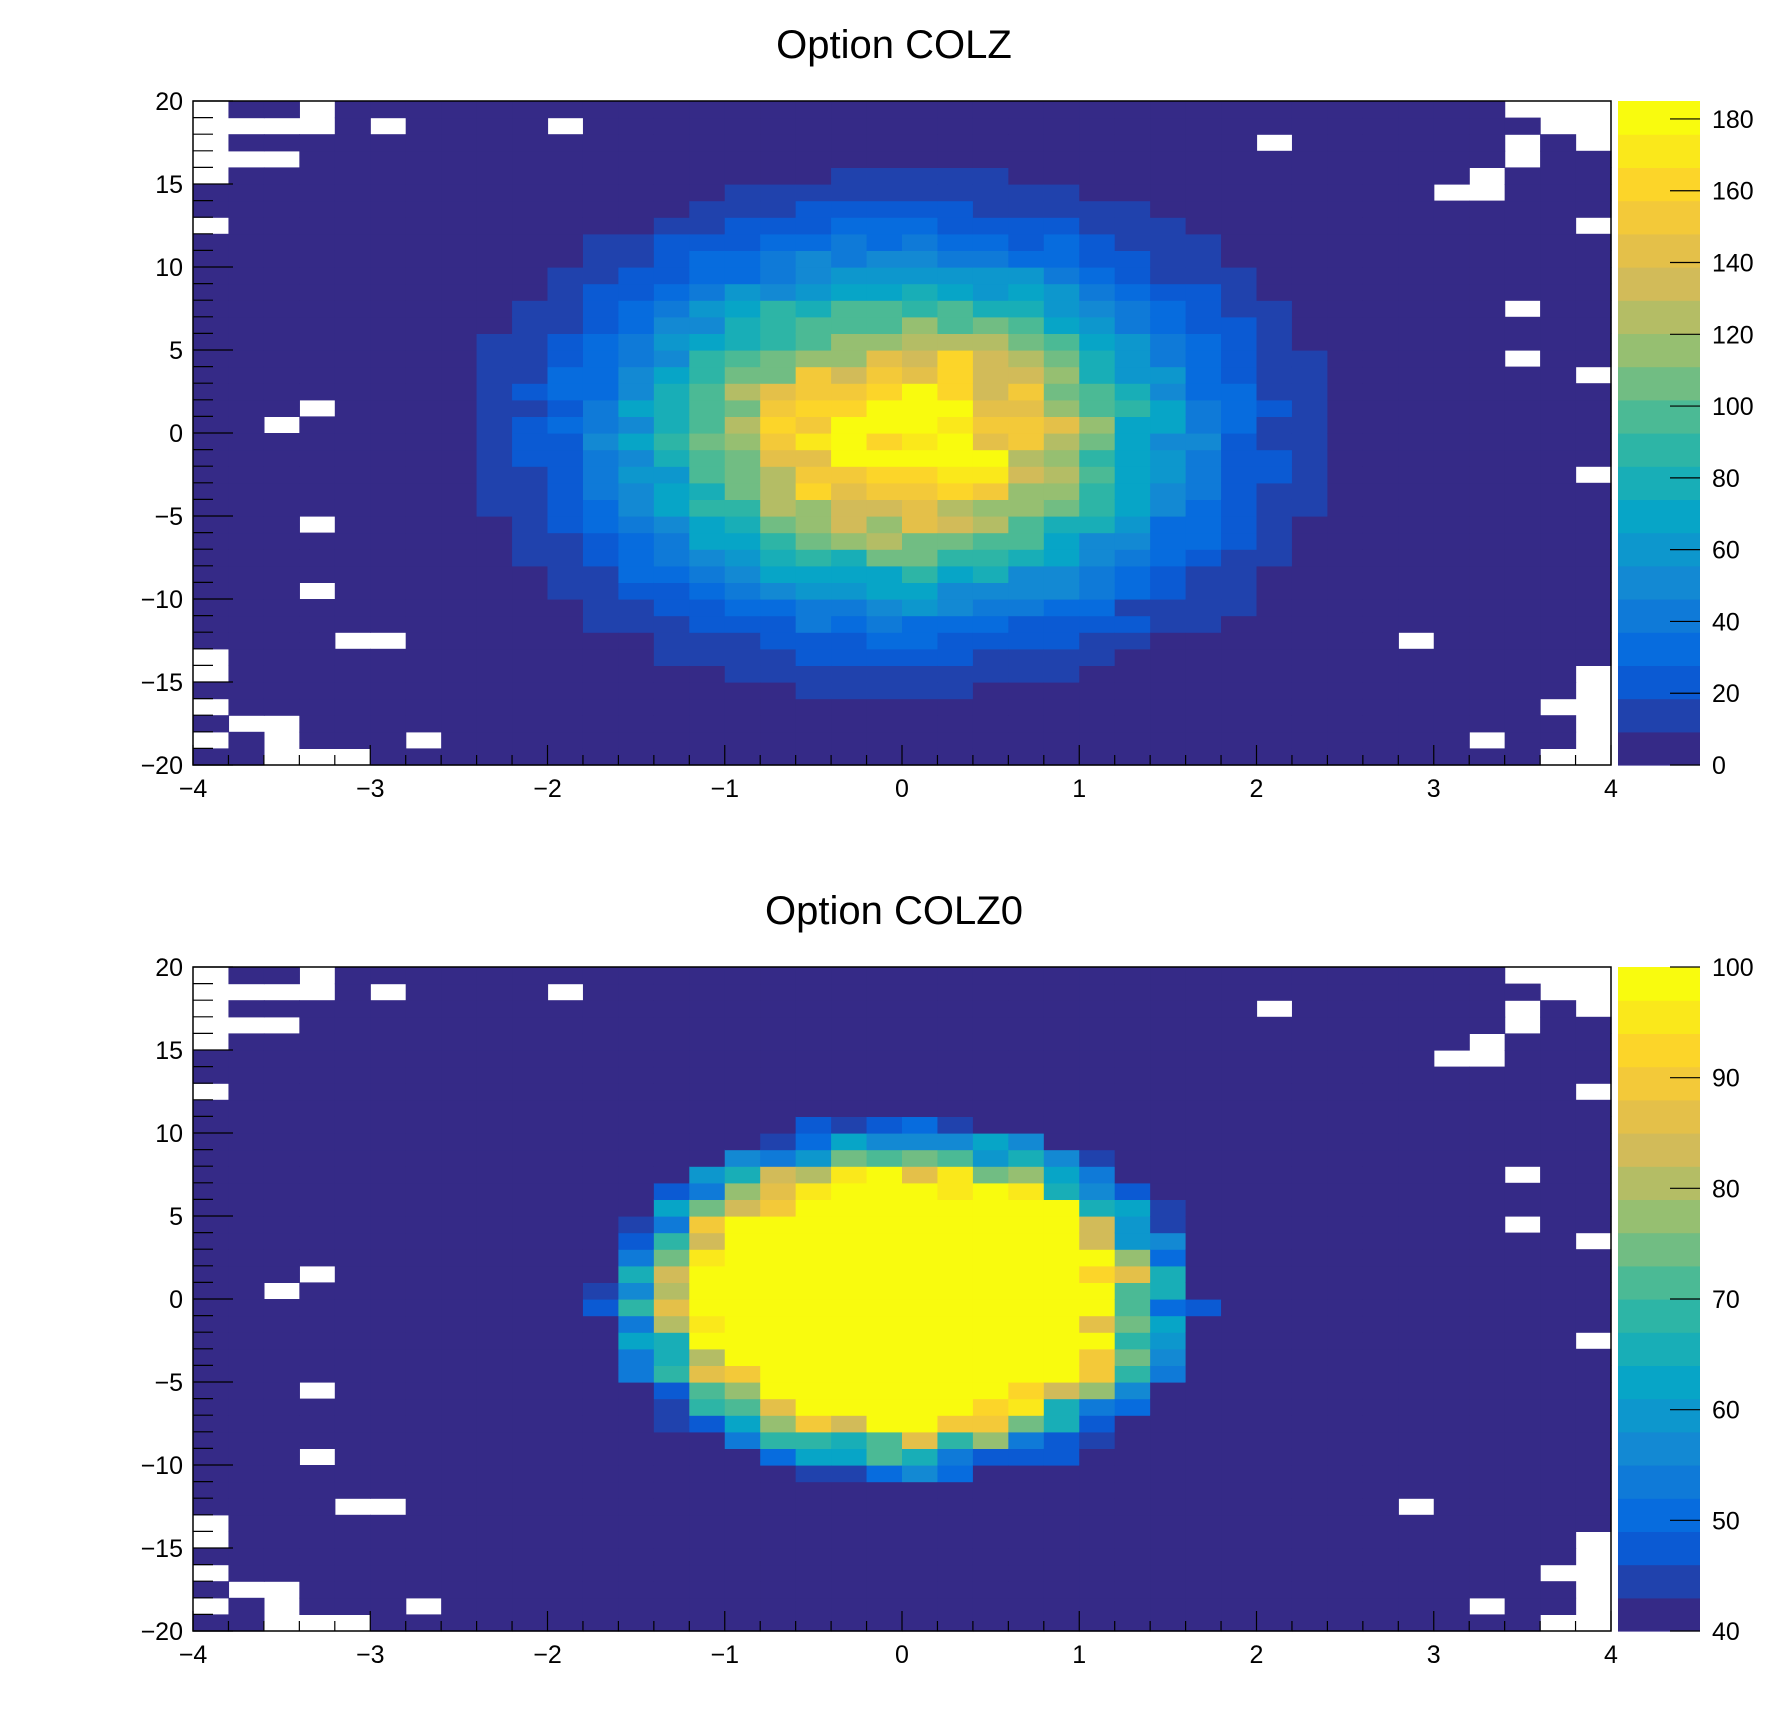 The height and width of the screenshot is (1716, 1788). Describe the element at coordinates (1659, 516) in the screenshot. I see `colorbar-segment` at that location.